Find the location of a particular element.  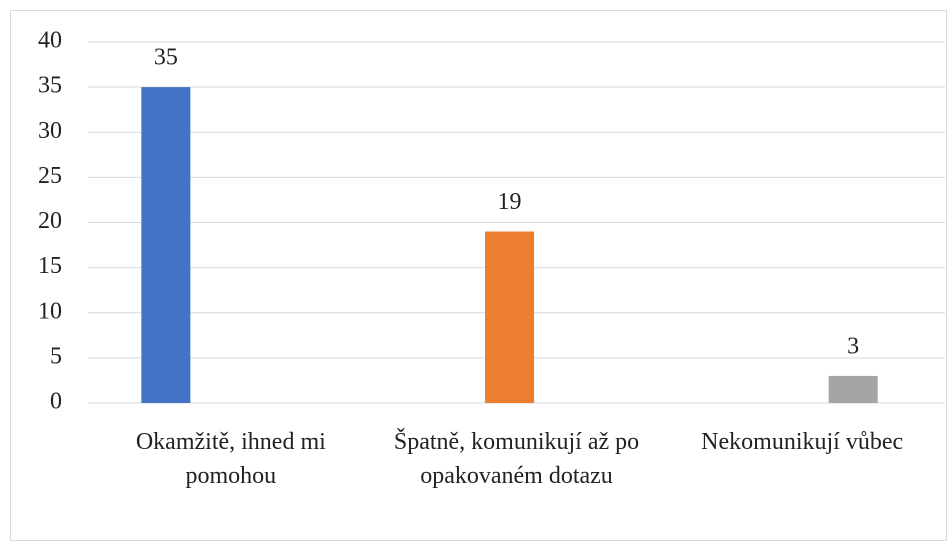

y-tick-label: 40 is located at coordinates (50, 41).